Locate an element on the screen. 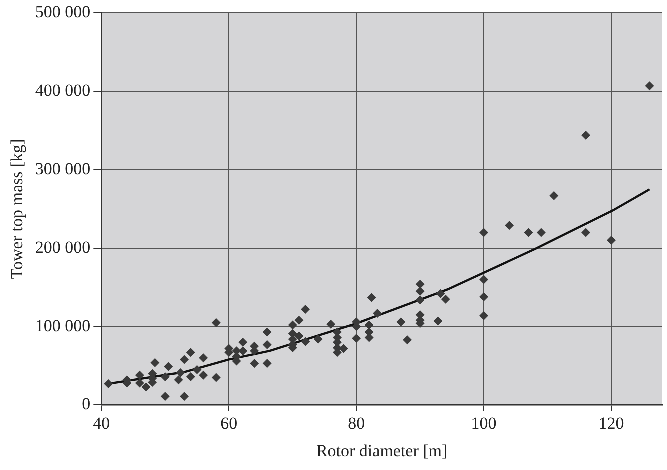 This screenshot has height=470, width=667. x-tick-label: 80 is located at coordinates (357, 423).